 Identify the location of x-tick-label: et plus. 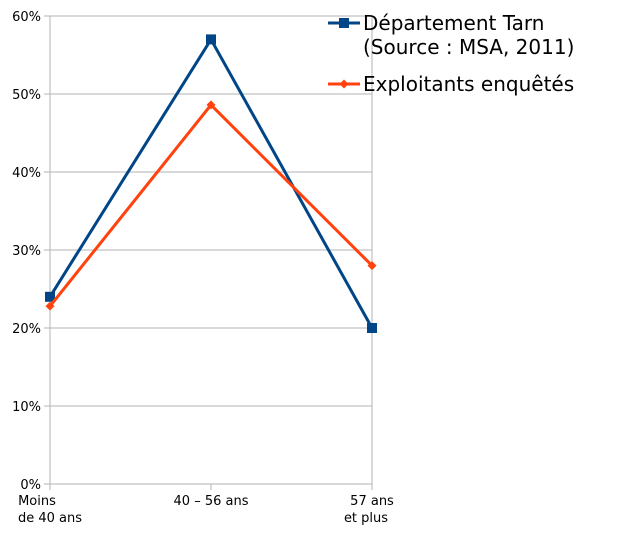
(366, 518).